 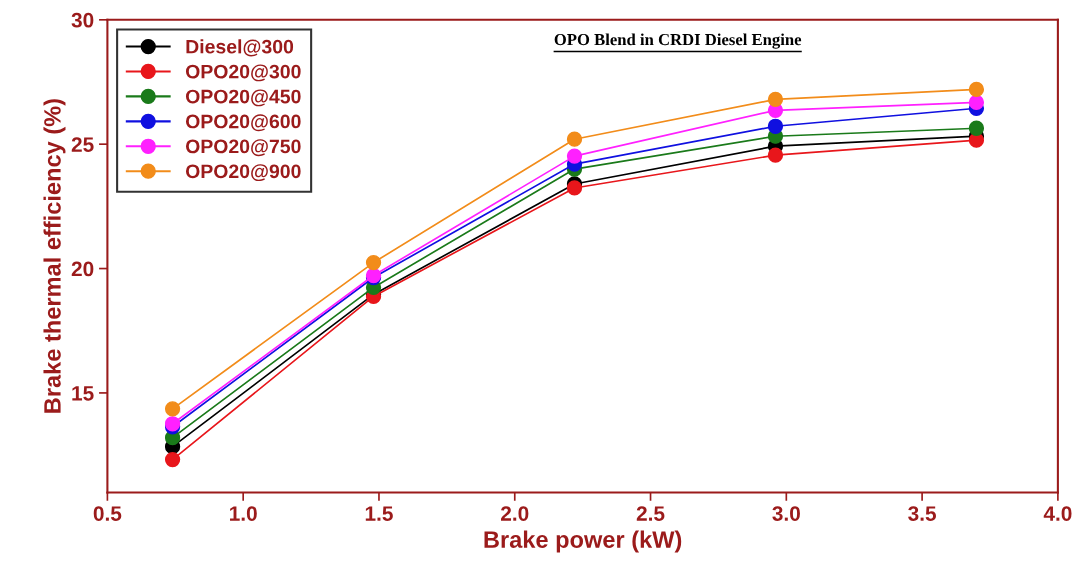 I want to click on x-tick-label: 4.0, so click(x=1057, y=513).